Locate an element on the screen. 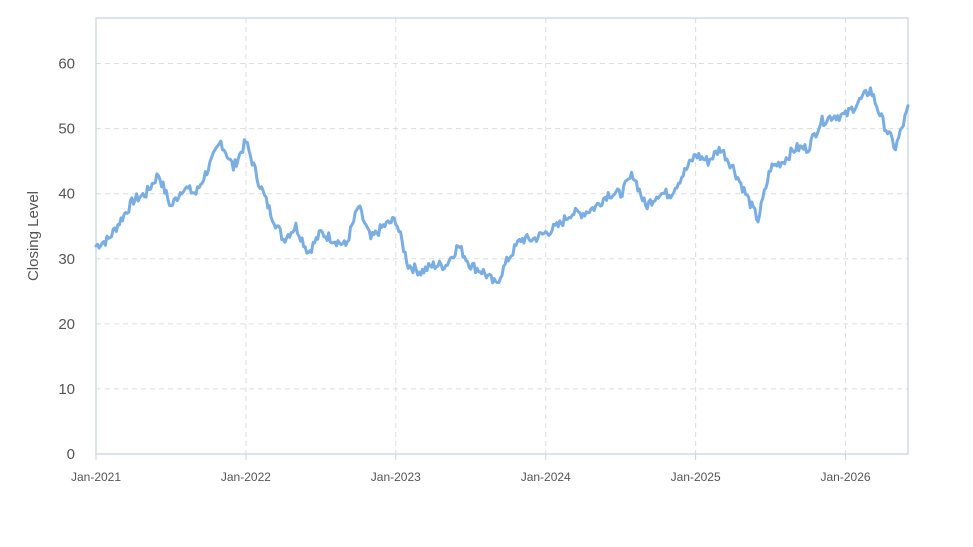  x-tick-label: Jan-2023 is located at coordinates (396, 477).